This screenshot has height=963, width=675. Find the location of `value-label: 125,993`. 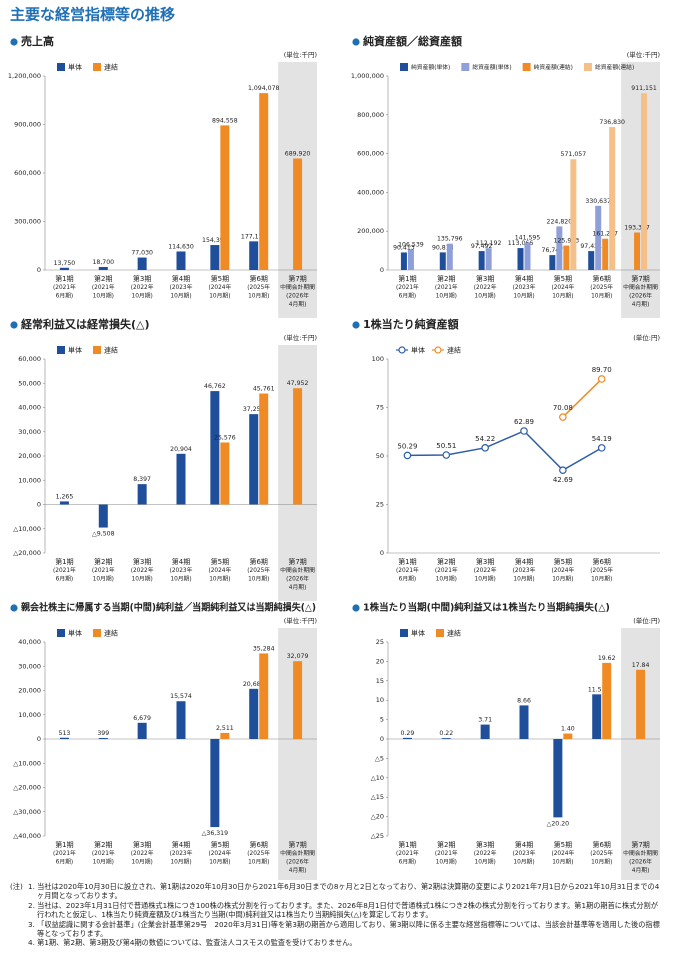

value-label: 125,993 is located at coordinates (567, 241).